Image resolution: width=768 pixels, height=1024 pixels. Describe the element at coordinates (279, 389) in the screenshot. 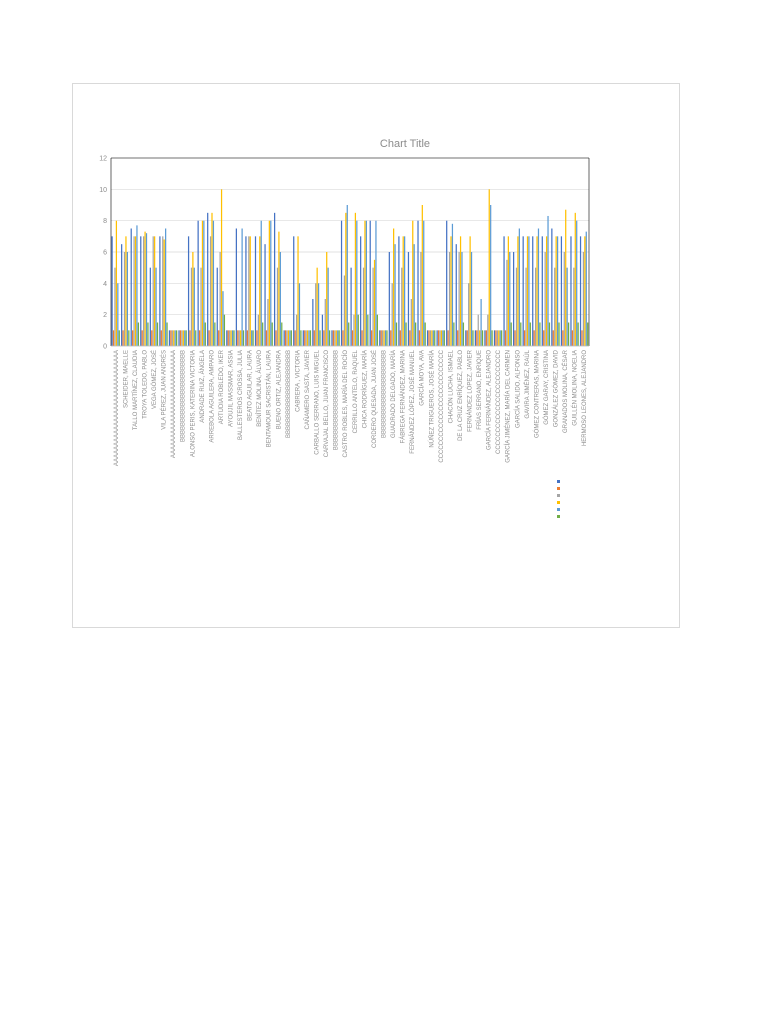

I see `x-tick-label: BUENO ORTIZ, ALEJANDRA` at that location.